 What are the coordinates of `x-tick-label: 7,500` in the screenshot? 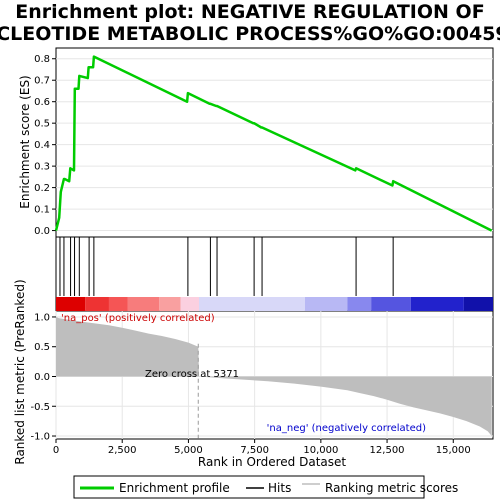 It's located at (254, 450).